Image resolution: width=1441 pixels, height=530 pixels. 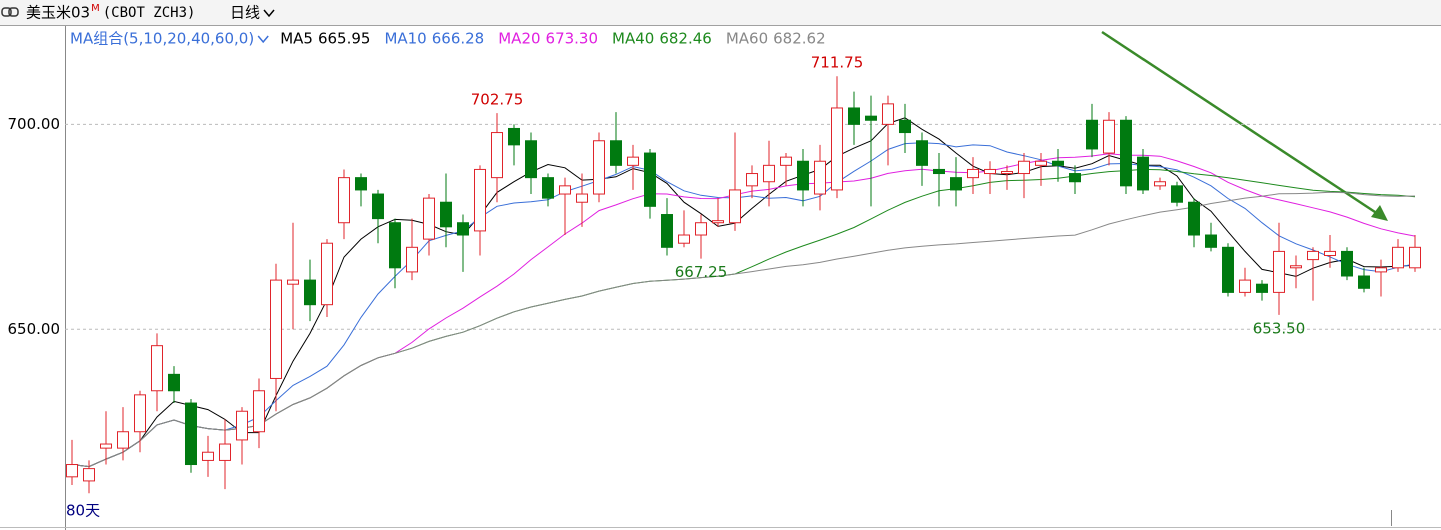 I want to click on price-annotation: 667.25, so click(x=701, y=272).